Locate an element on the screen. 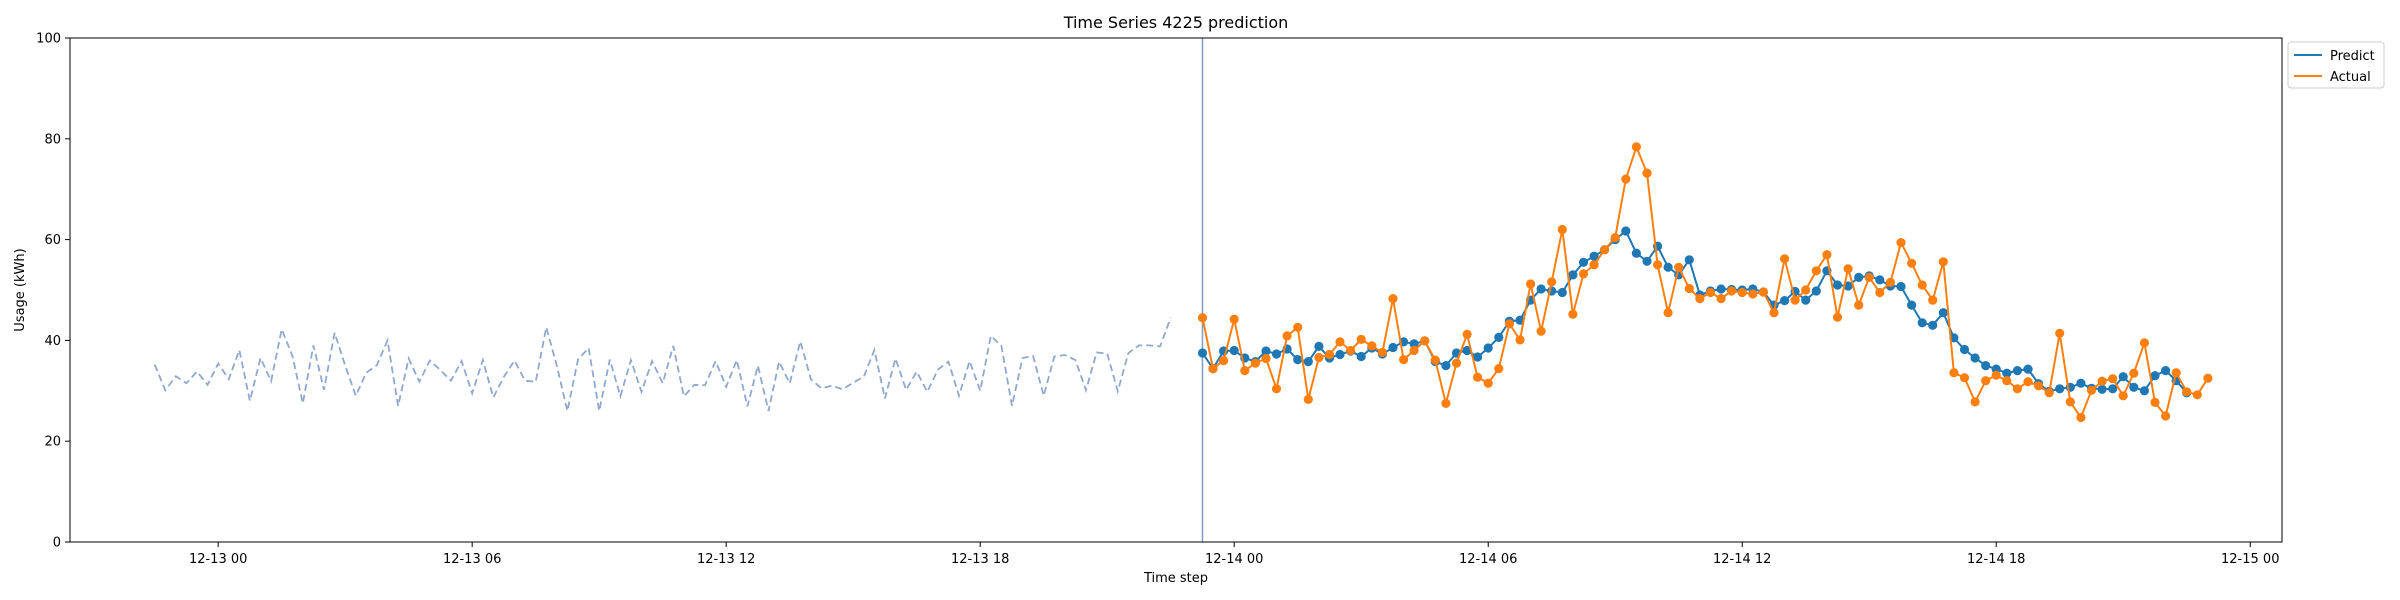 This screenshot has height=600, width=2400. legend-label-actual: Actual is located at coordinates (2350, 77).